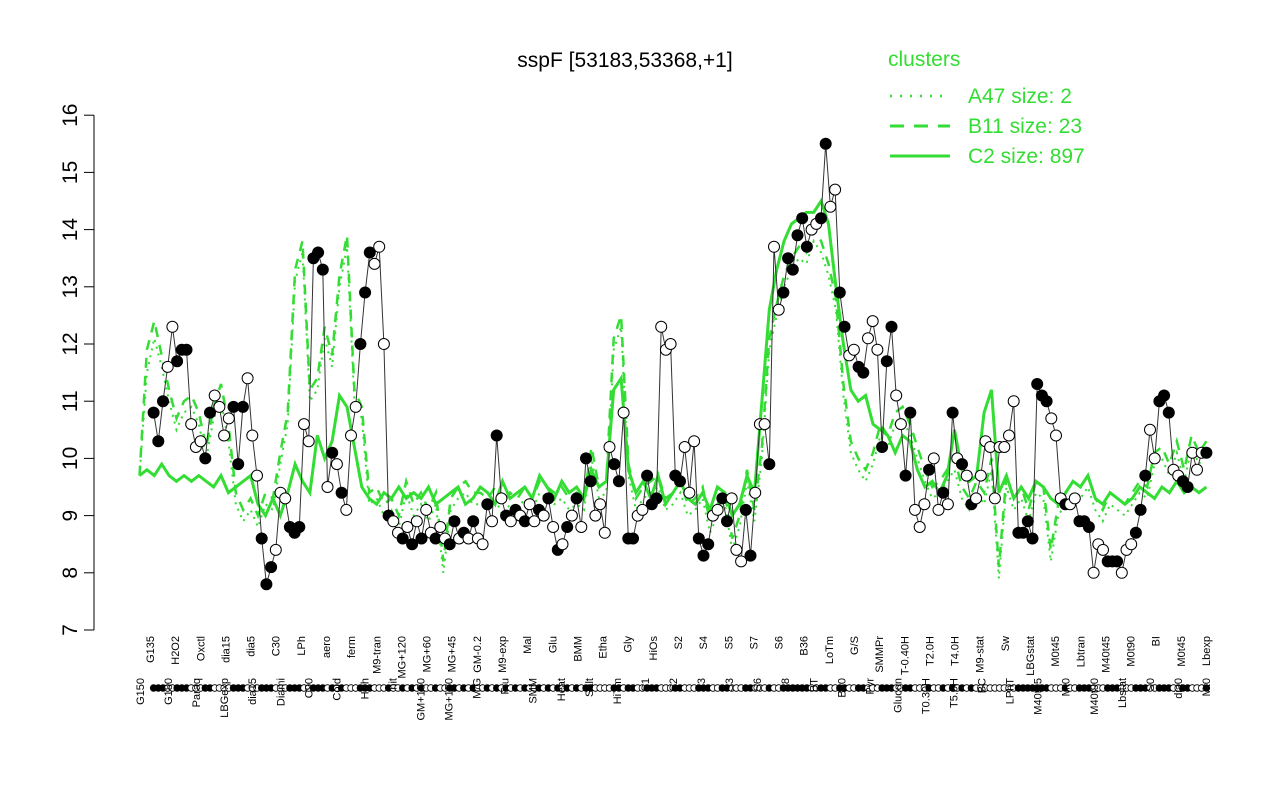 This screenshot has height=800, width=1280. I want to click on x-label-upper-28: G/S, so click(855, 645).